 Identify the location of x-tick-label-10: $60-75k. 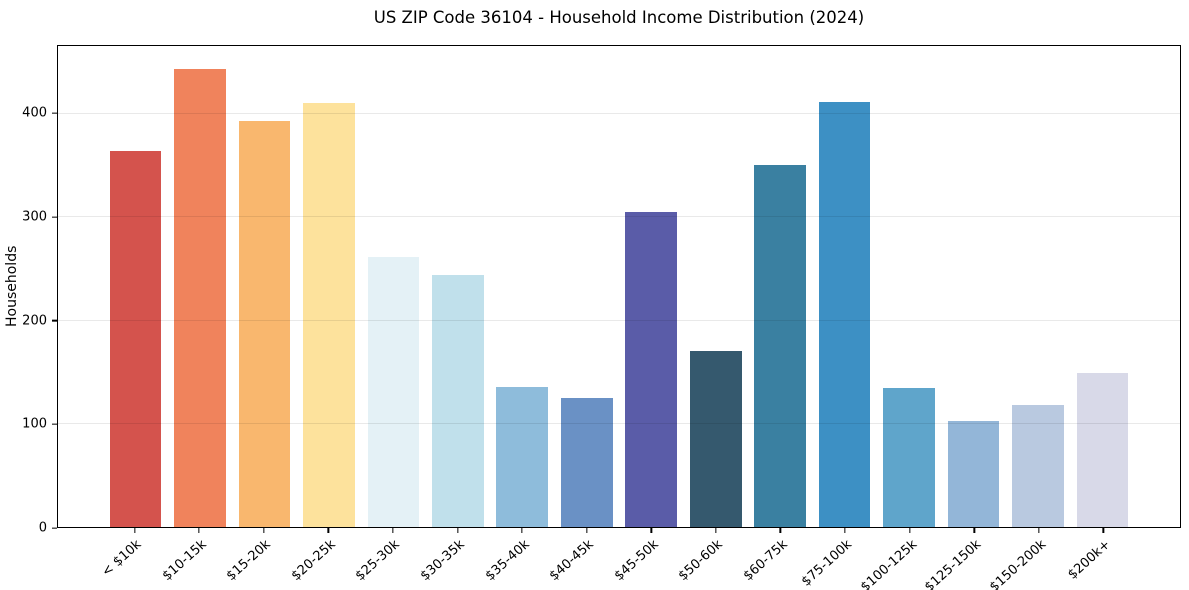
(765, 560).